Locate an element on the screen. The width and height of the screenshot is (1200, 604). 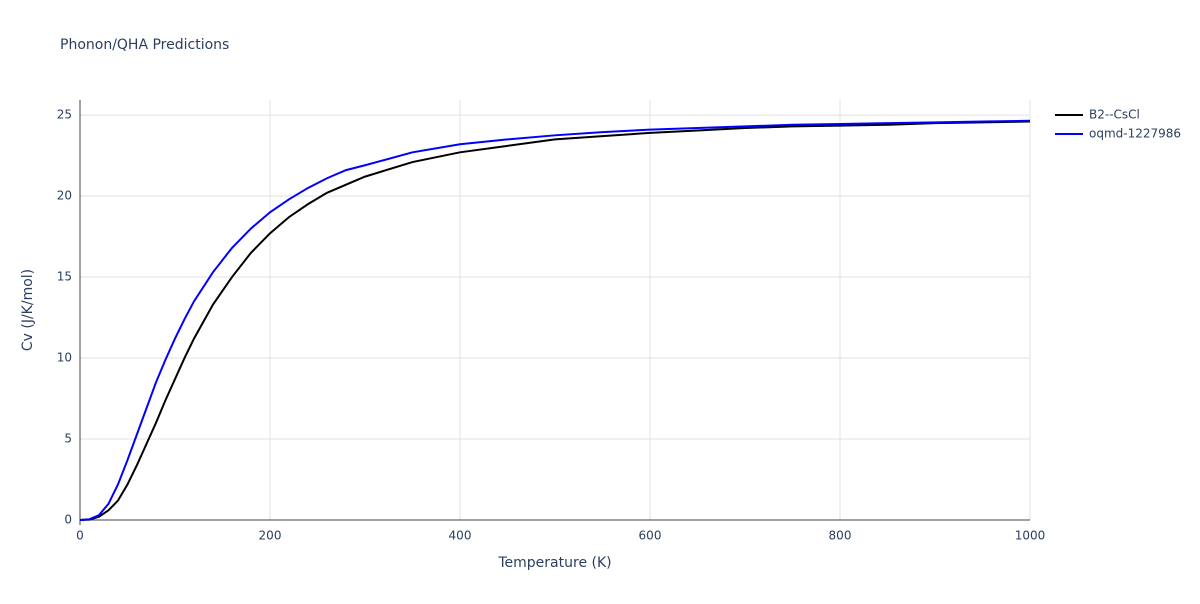
y-tick-label: 0 is located at coordinates (68, 520).